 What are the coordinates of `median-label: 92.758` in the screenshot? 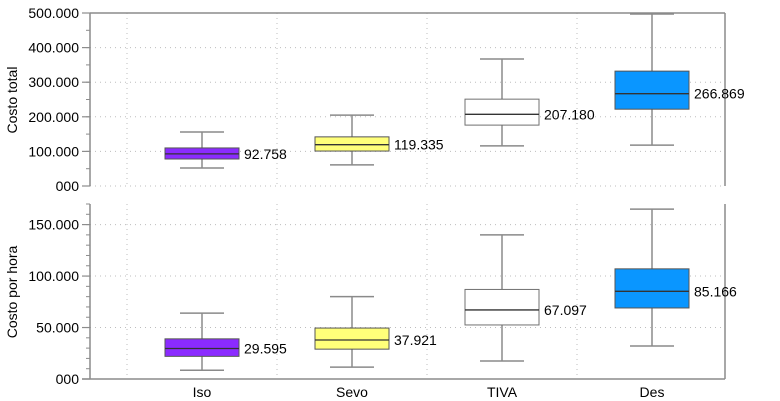 It's located at (265, 154).